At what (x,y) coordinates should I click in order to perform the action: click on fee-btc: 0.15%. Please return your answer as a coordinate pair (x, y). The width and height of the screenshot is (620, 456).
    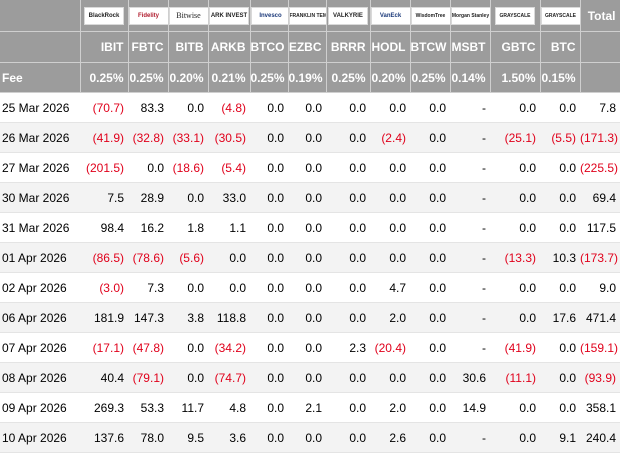
    Looking at the image, I should click on (560, 77).